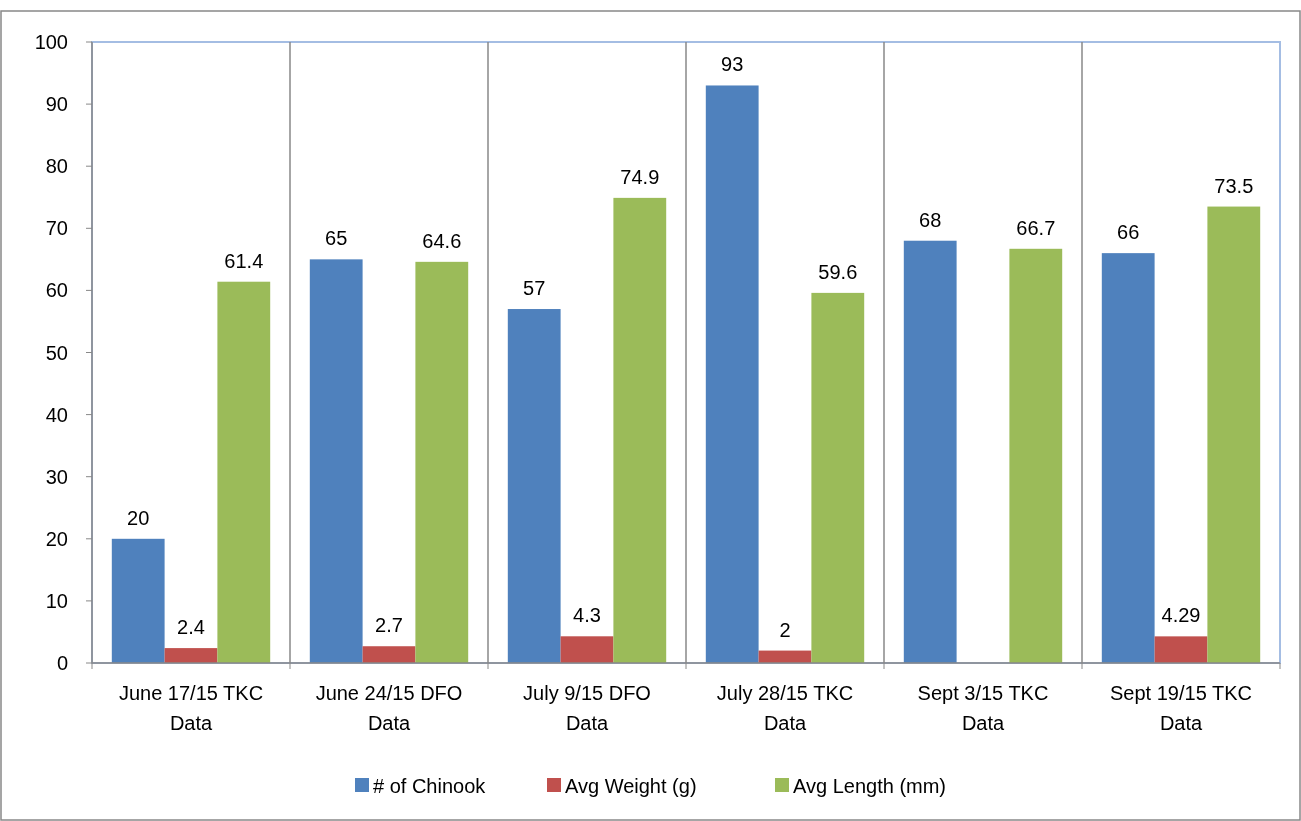 Image resolution: width=1301 pixels, height=821 pixels. Describe the element at coordinates (56, 104) in the screenshot. I see `y-tick-label: 90` at that location.